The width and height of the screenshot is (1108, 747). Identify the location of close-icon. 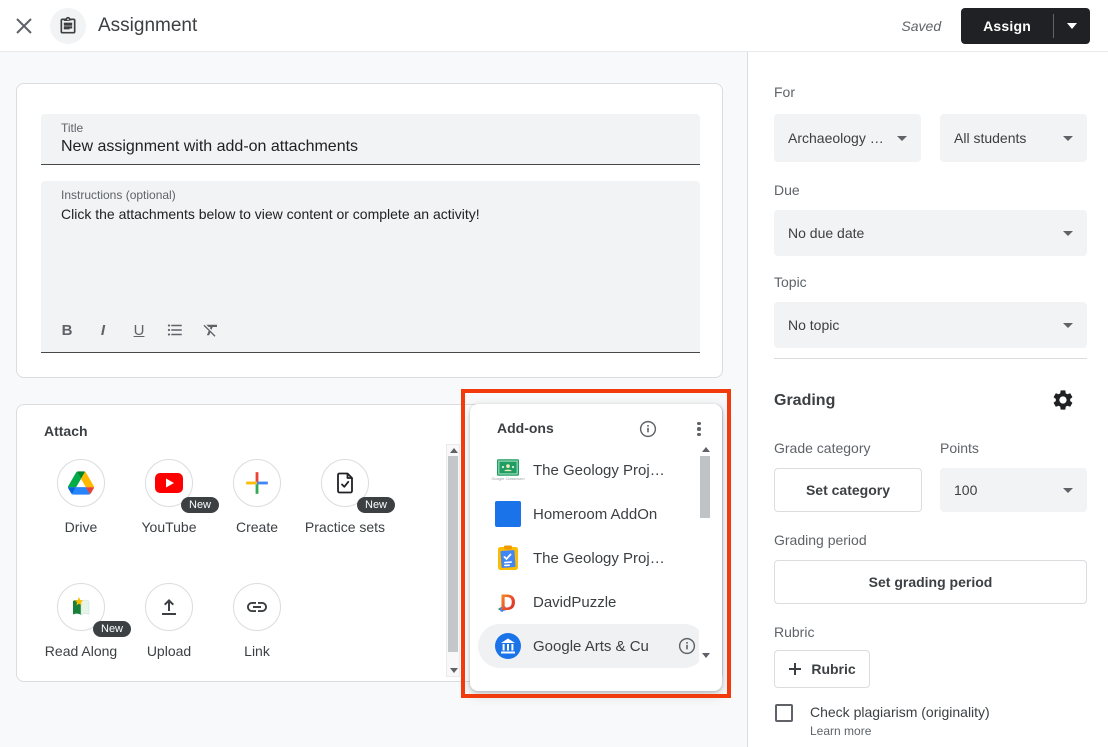
(24, 25).